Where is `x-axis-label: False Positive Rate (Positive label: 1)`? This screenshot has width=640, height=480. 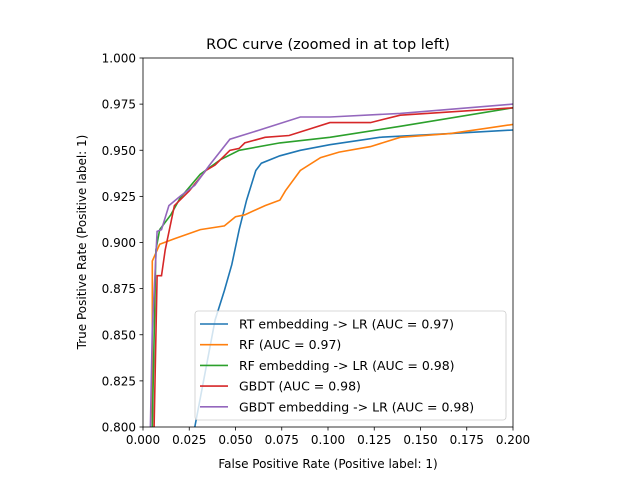 x-axis-label: False Positive Rate (Positive label: 1) is located at coordinates (327, 464).